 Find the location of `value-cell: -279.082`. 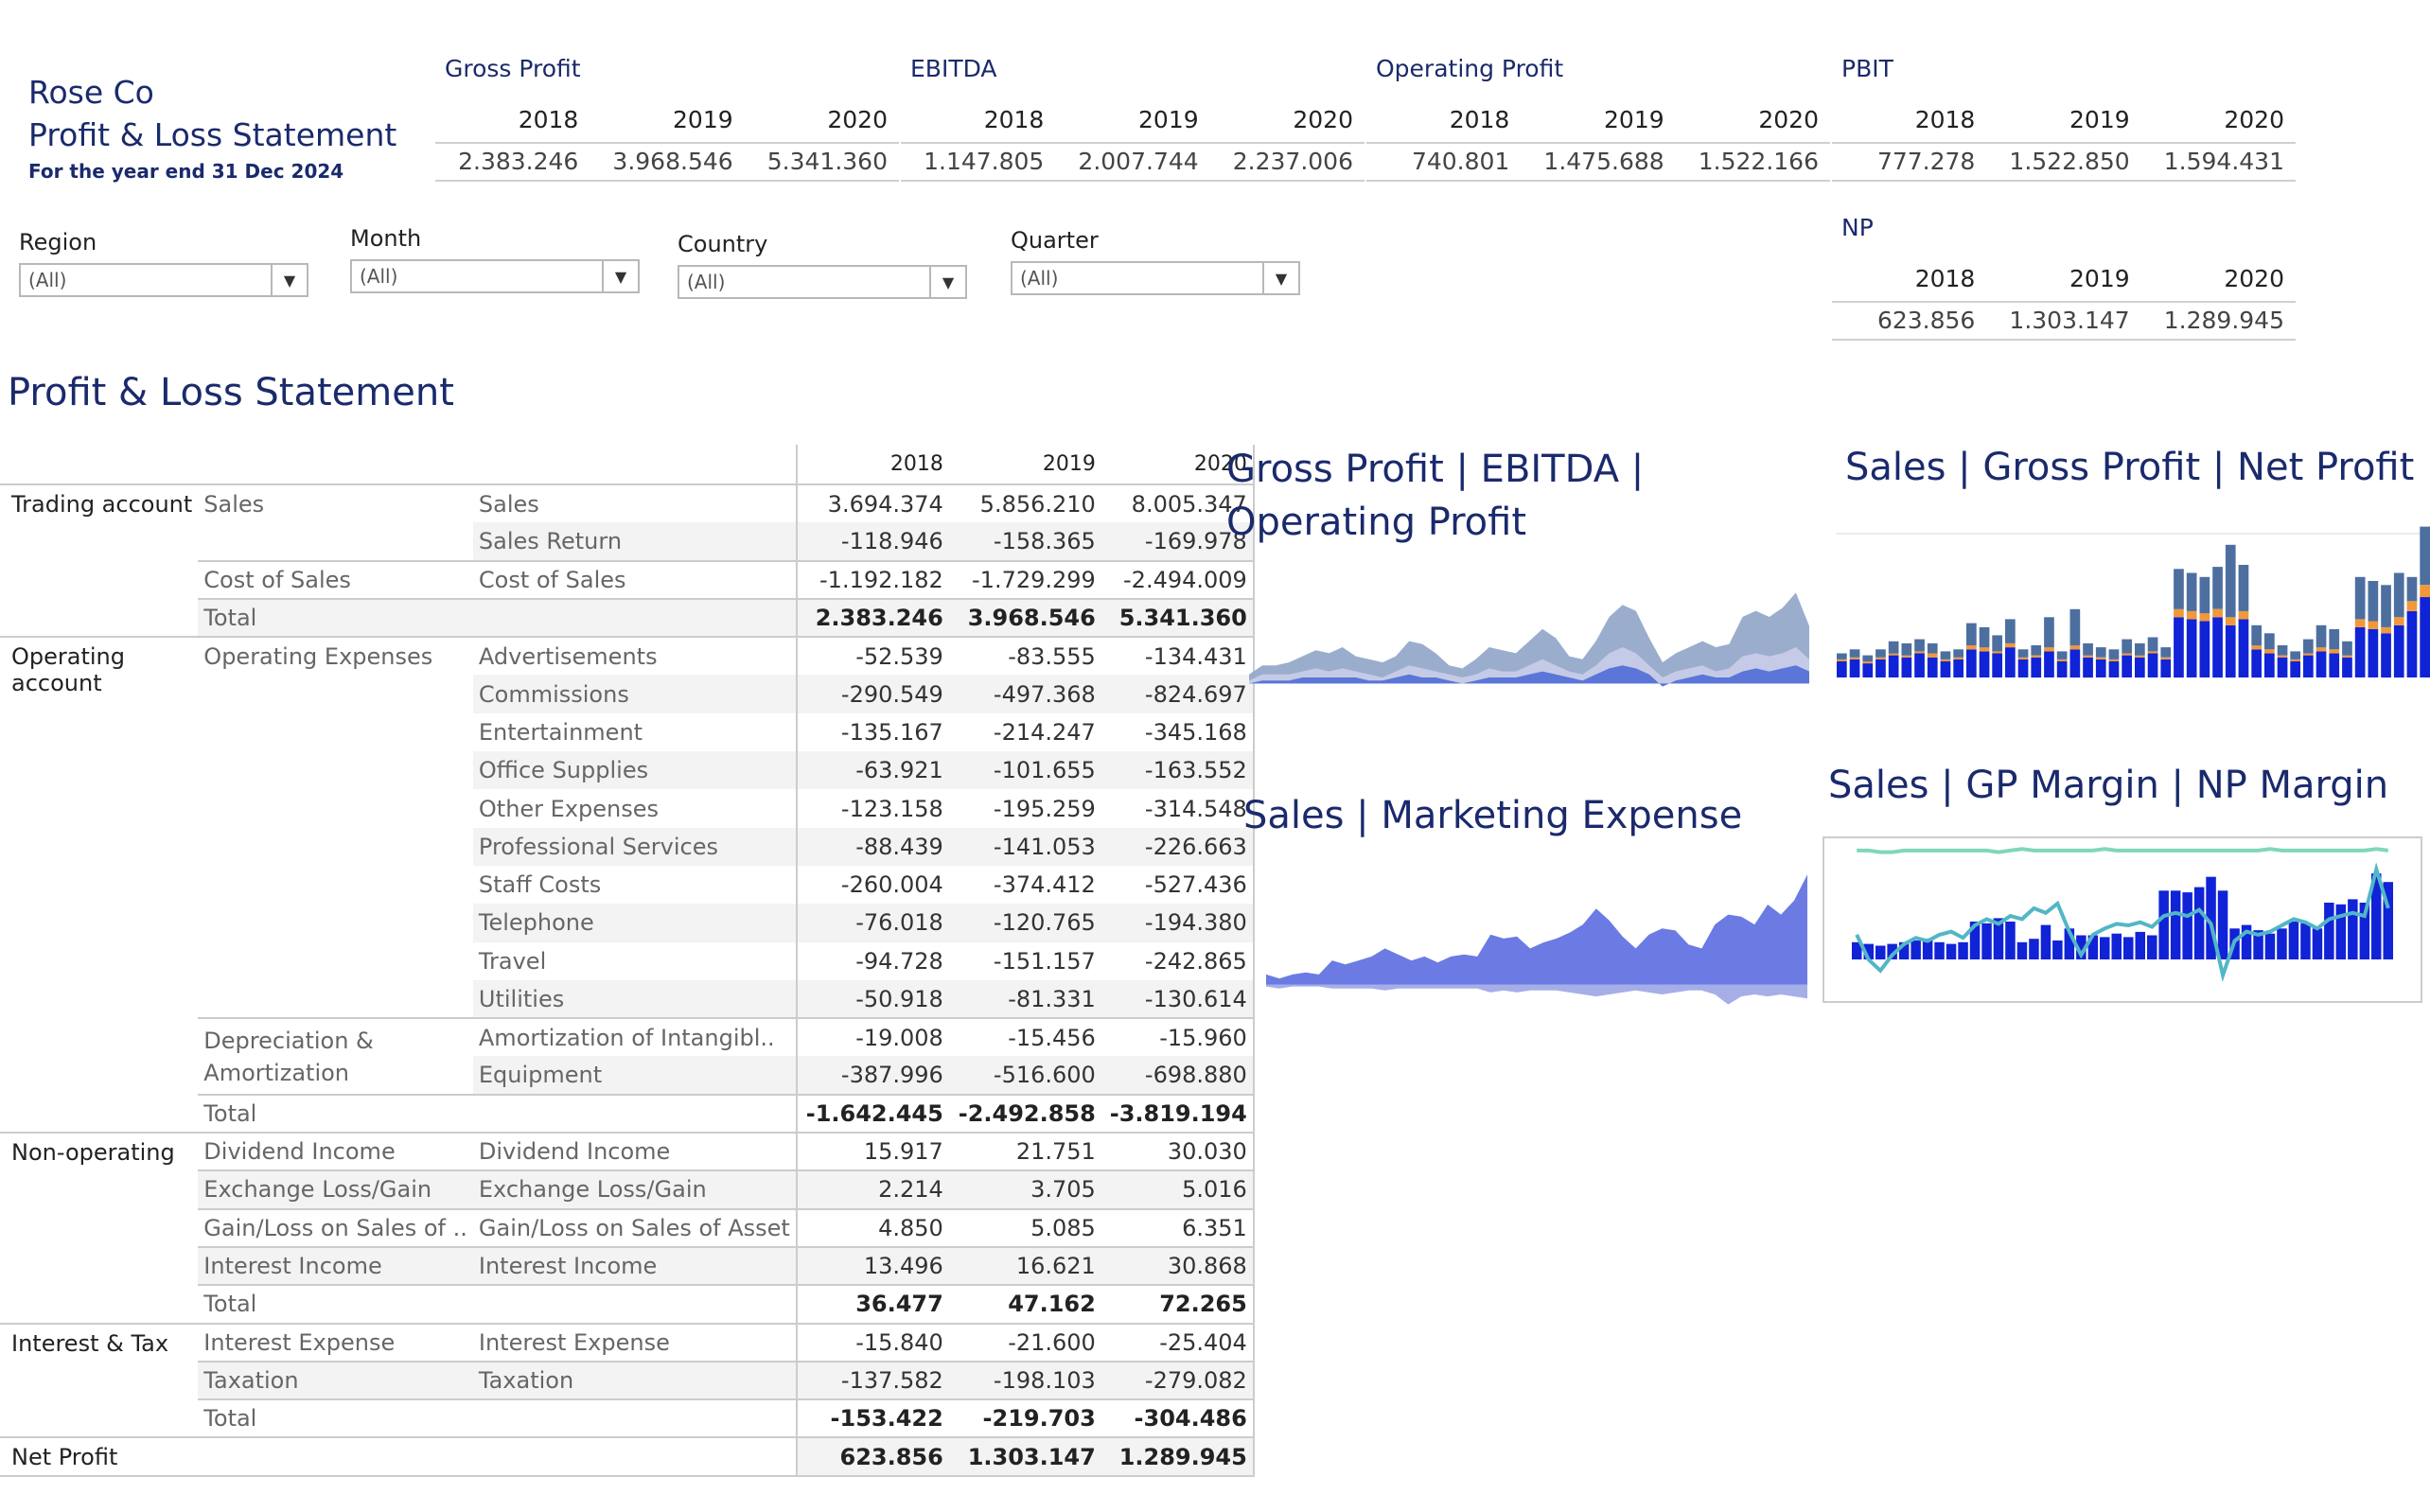

value-cell: -279.082 is located at coordinates (1178, 1380).